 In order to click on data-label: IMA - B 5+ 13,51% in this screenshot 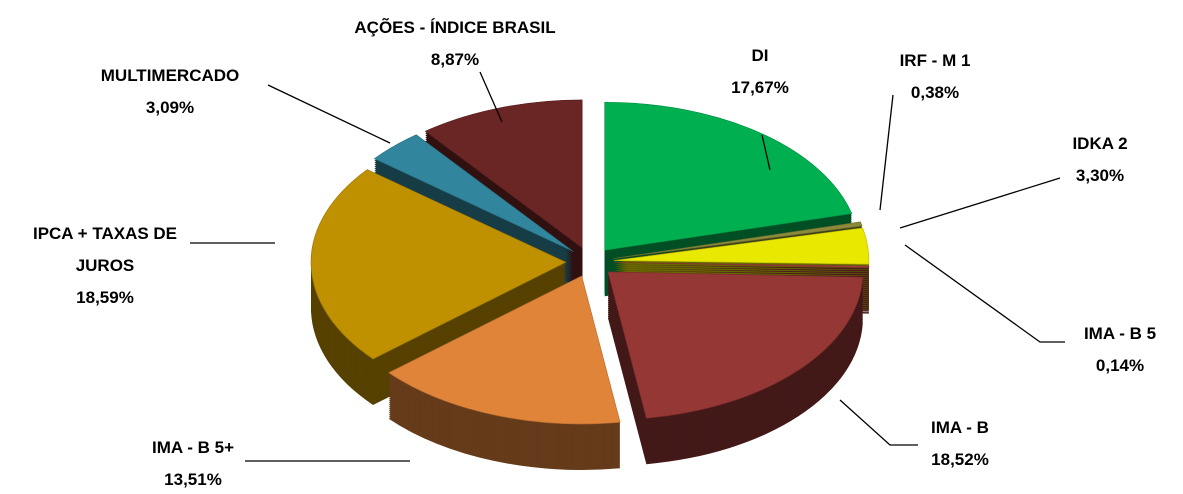, I will do `click(193, 463)`.